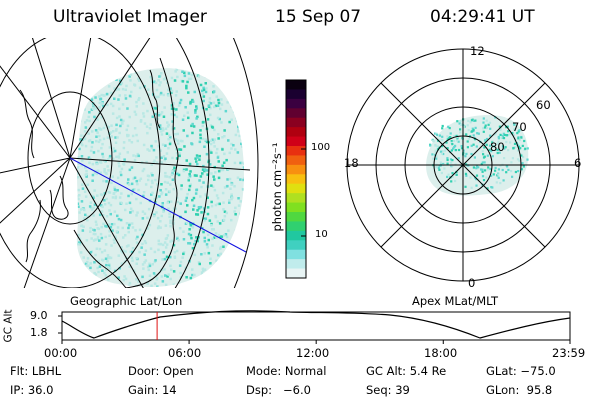 This screenshot has height=400, width=600. Describe the element at coordinates (477, 155) in the screenshot. I see `polar-emission` at that location.